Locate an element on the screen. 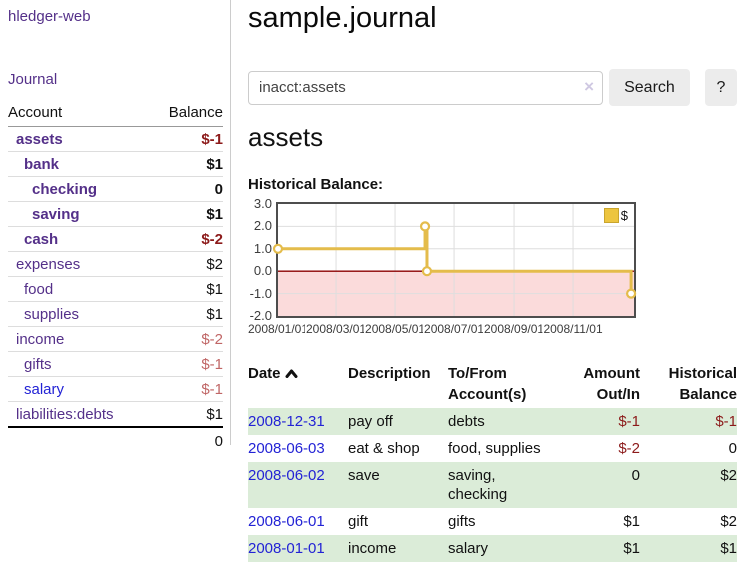  register-header-balance: Historical Balance is located at coordinates (702, 384).